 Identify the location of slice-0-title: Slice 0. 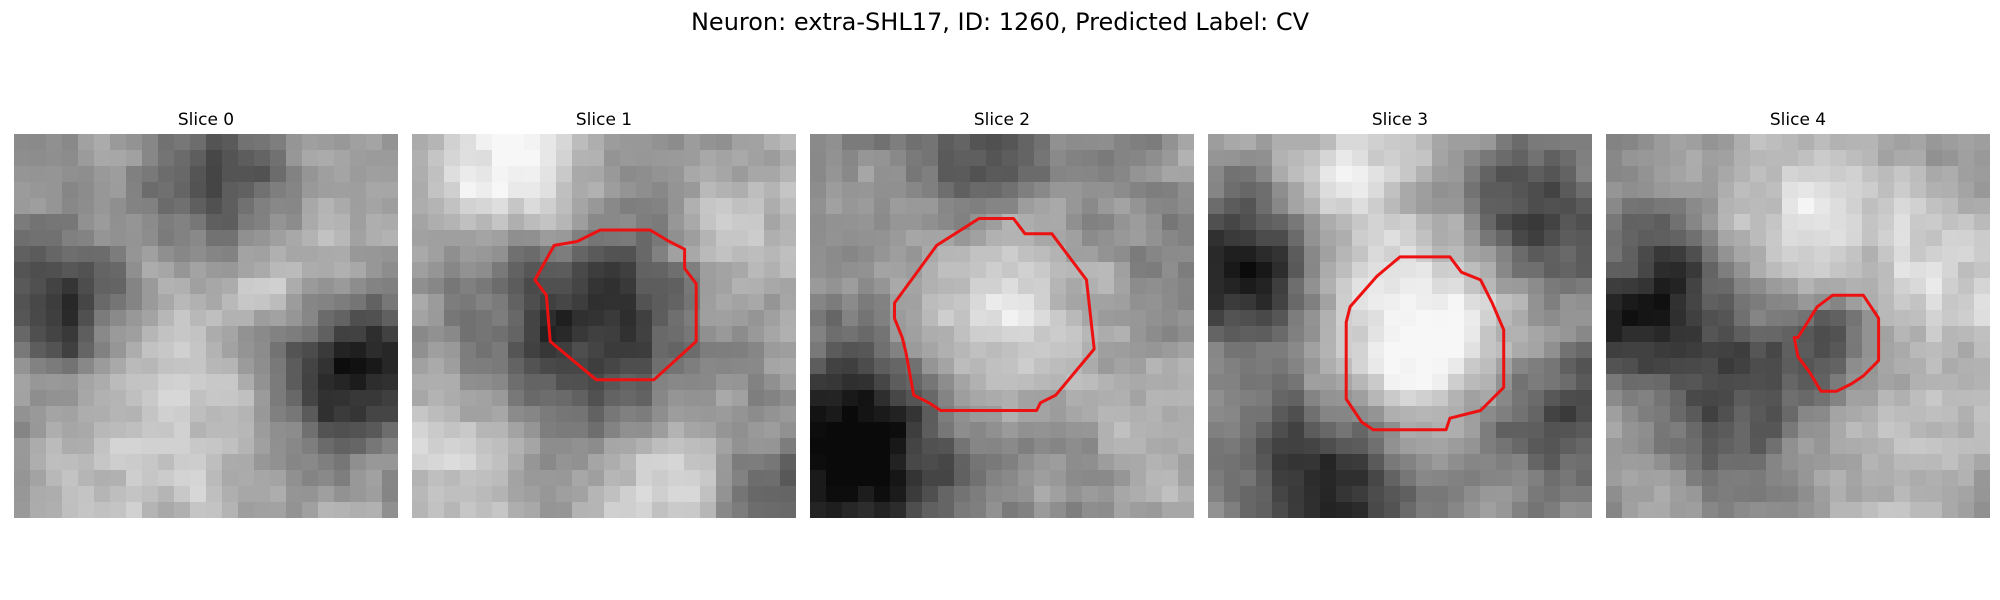
(206, 121).